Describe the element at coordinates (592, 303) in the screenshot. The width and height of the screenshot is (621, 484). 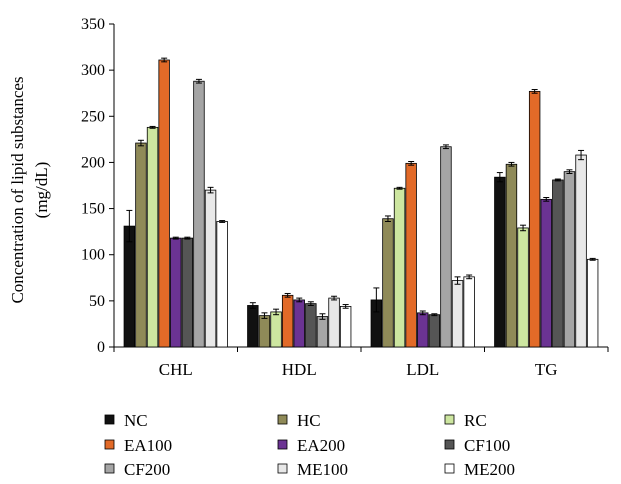
I see `bar-me200-tg` at that location.